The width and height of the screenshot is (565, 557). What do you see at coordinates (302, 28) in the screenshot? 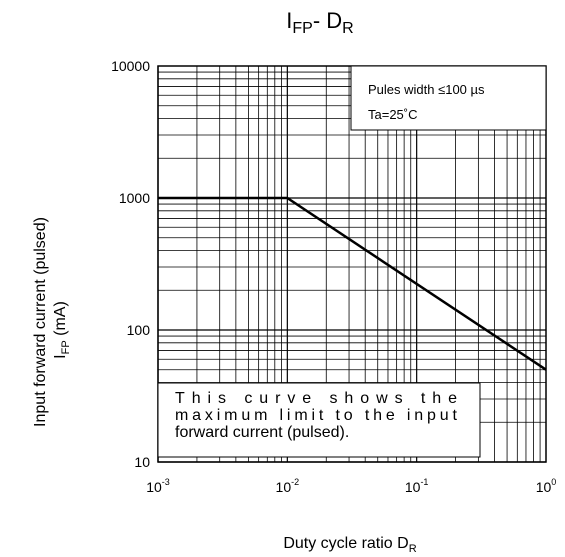
I see `title-fp-sub: FP` at bounding box center [302, 28].